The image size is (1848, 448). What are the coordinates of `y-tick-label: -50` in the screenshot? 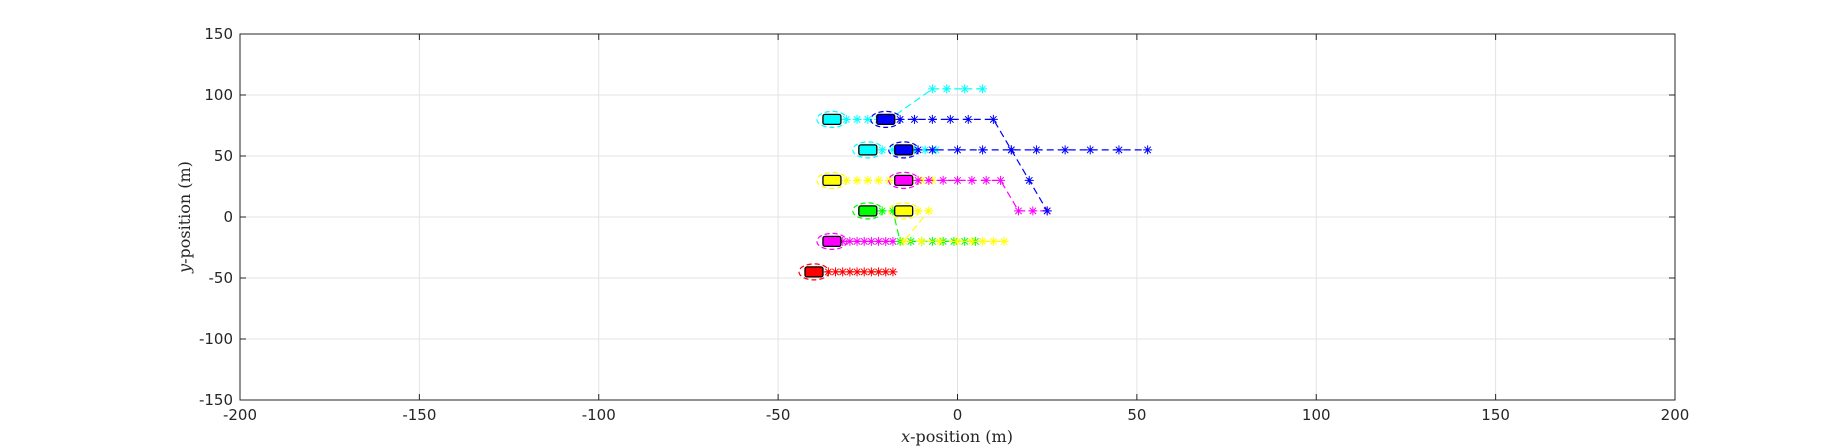 It's located at (221, 278).